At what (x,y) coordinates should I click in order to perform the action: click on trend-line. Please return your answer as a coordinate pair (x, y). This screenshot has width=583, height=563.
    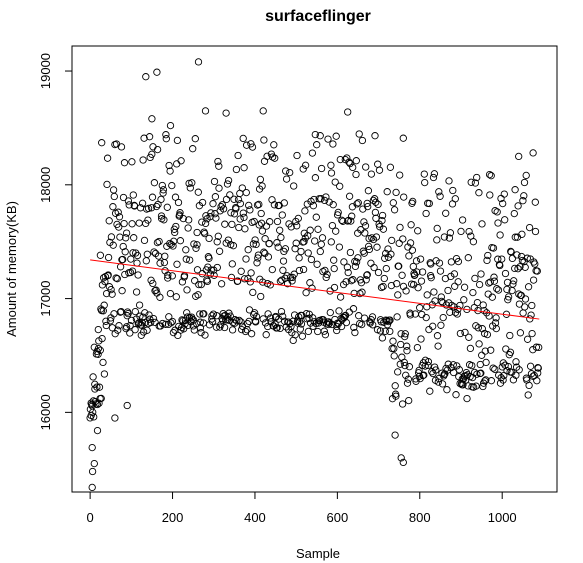
    Looking at the image, I should click on (315, 289).